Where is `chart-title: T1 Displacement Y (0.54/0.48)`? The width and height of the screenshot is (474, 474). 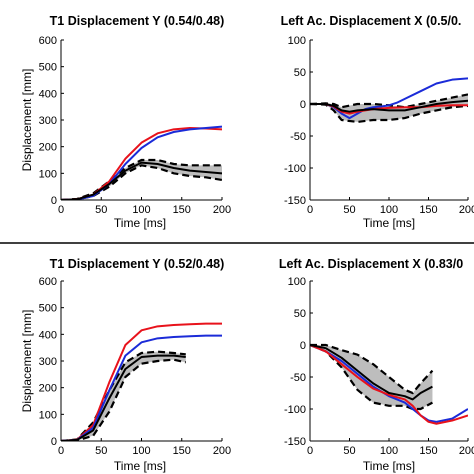 chart-title: T1 Displacement Y (0.54/0.48) is located at coordinates (137, 21).